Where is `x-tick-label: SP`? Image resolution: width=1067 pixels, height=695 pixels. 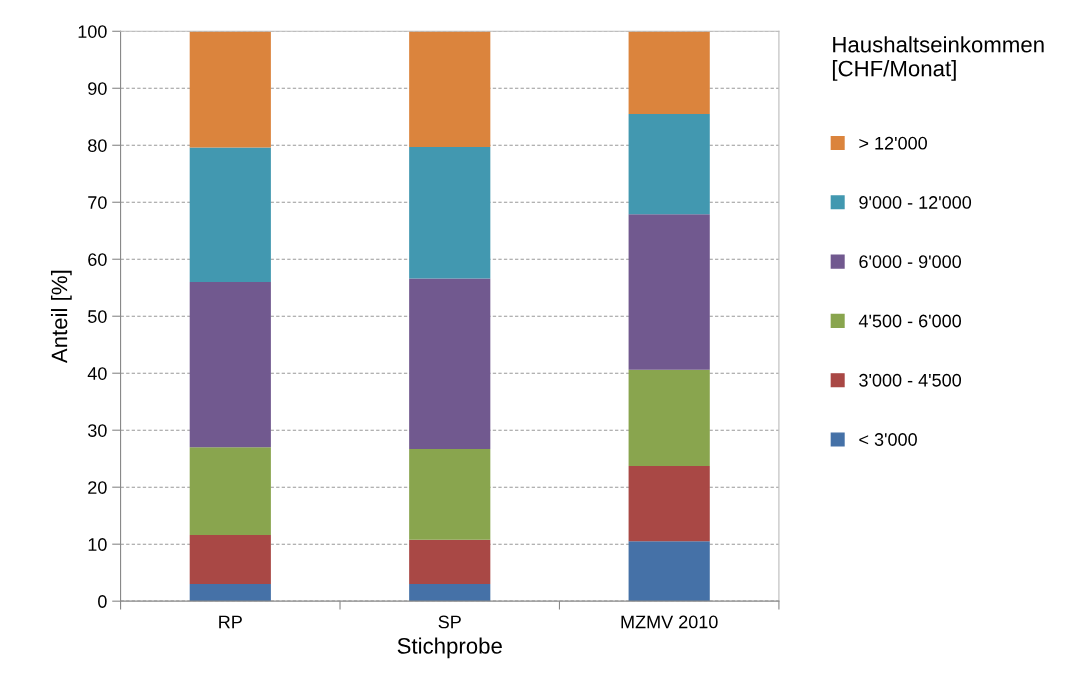 x-tick-label: SP is located at coordinates (449, 622).